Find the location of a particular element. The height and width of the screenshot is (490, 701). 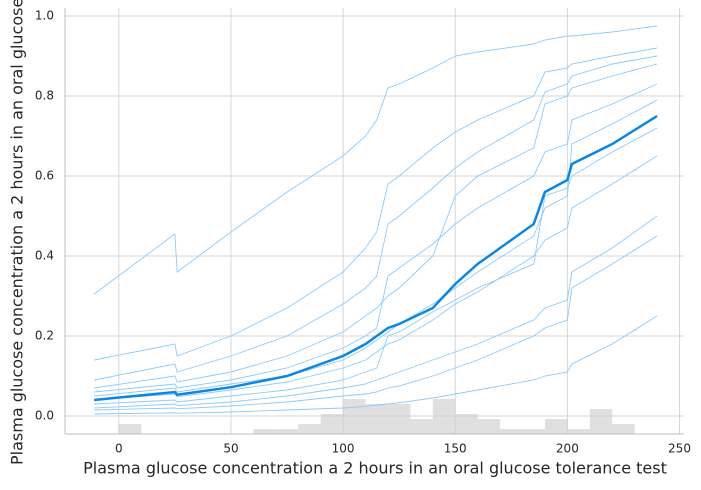

y-tick-label: 1.0 is located at coordinates (44, 16).